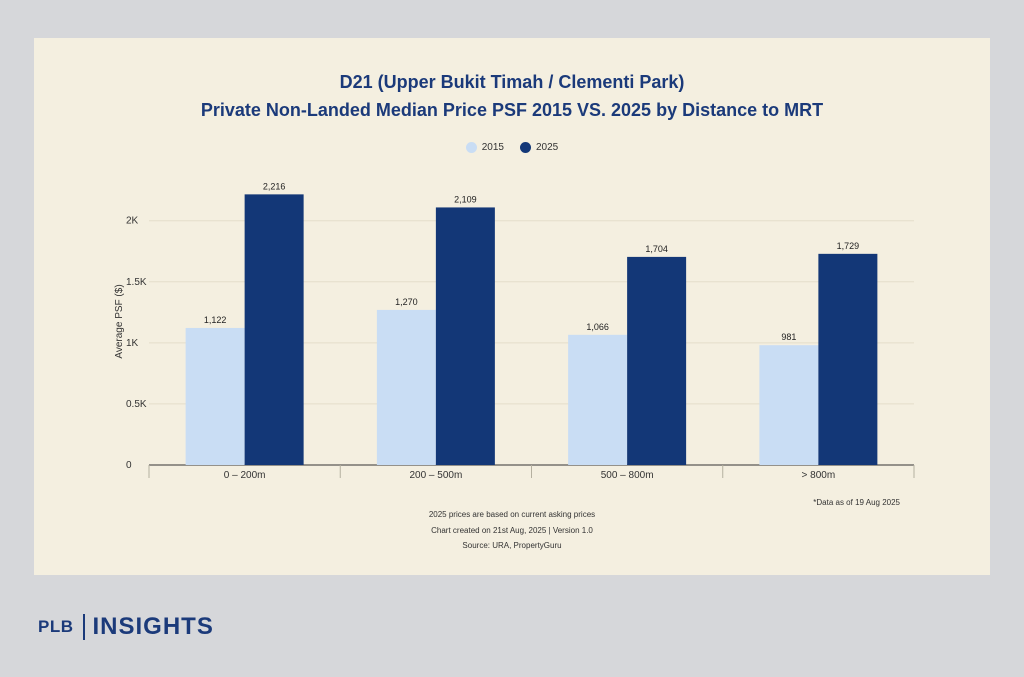  Describe the element at coordinates (56, 626) in the screenshot. I see `brand-plb: PLB` at that location.